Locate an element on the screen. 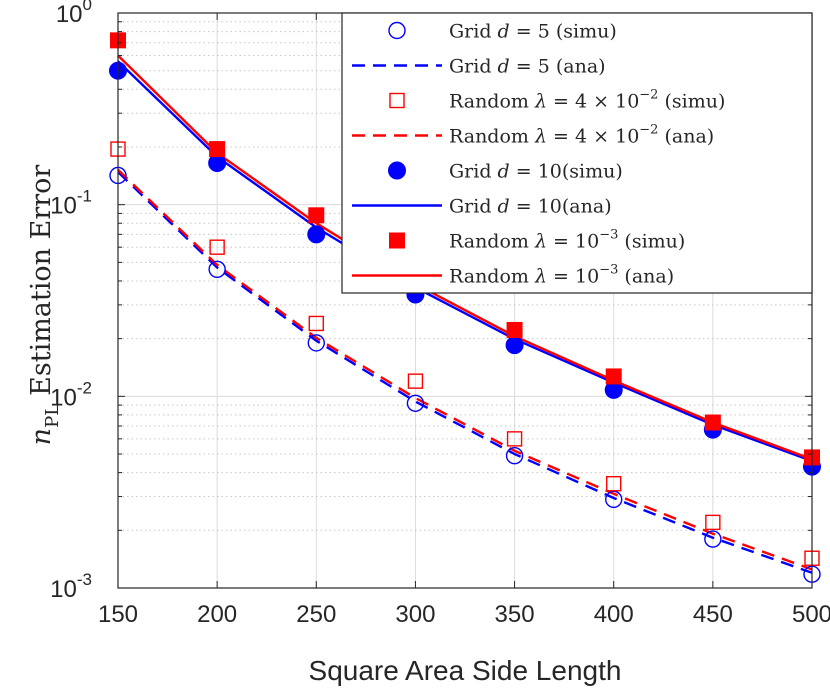  legend-label: Grid d = 10(simu) is located at coordinates (536, 172).